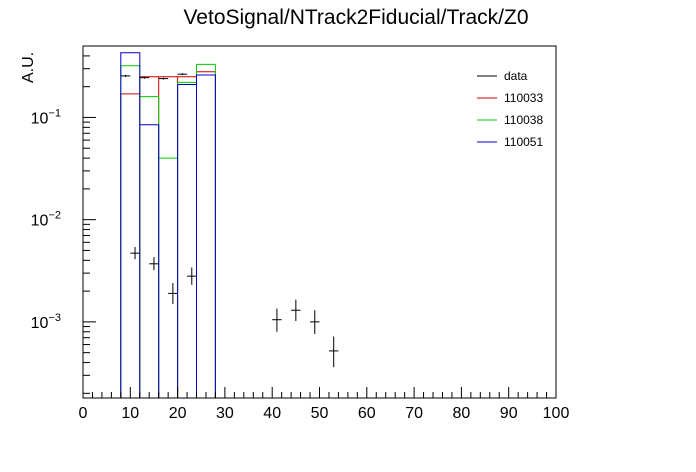 Image resolution: width=696 pixels, height=472 pixels. Describe the element at coordinates (462, 413) in the screenshot. I see `x-tick-label: 80` at that location.